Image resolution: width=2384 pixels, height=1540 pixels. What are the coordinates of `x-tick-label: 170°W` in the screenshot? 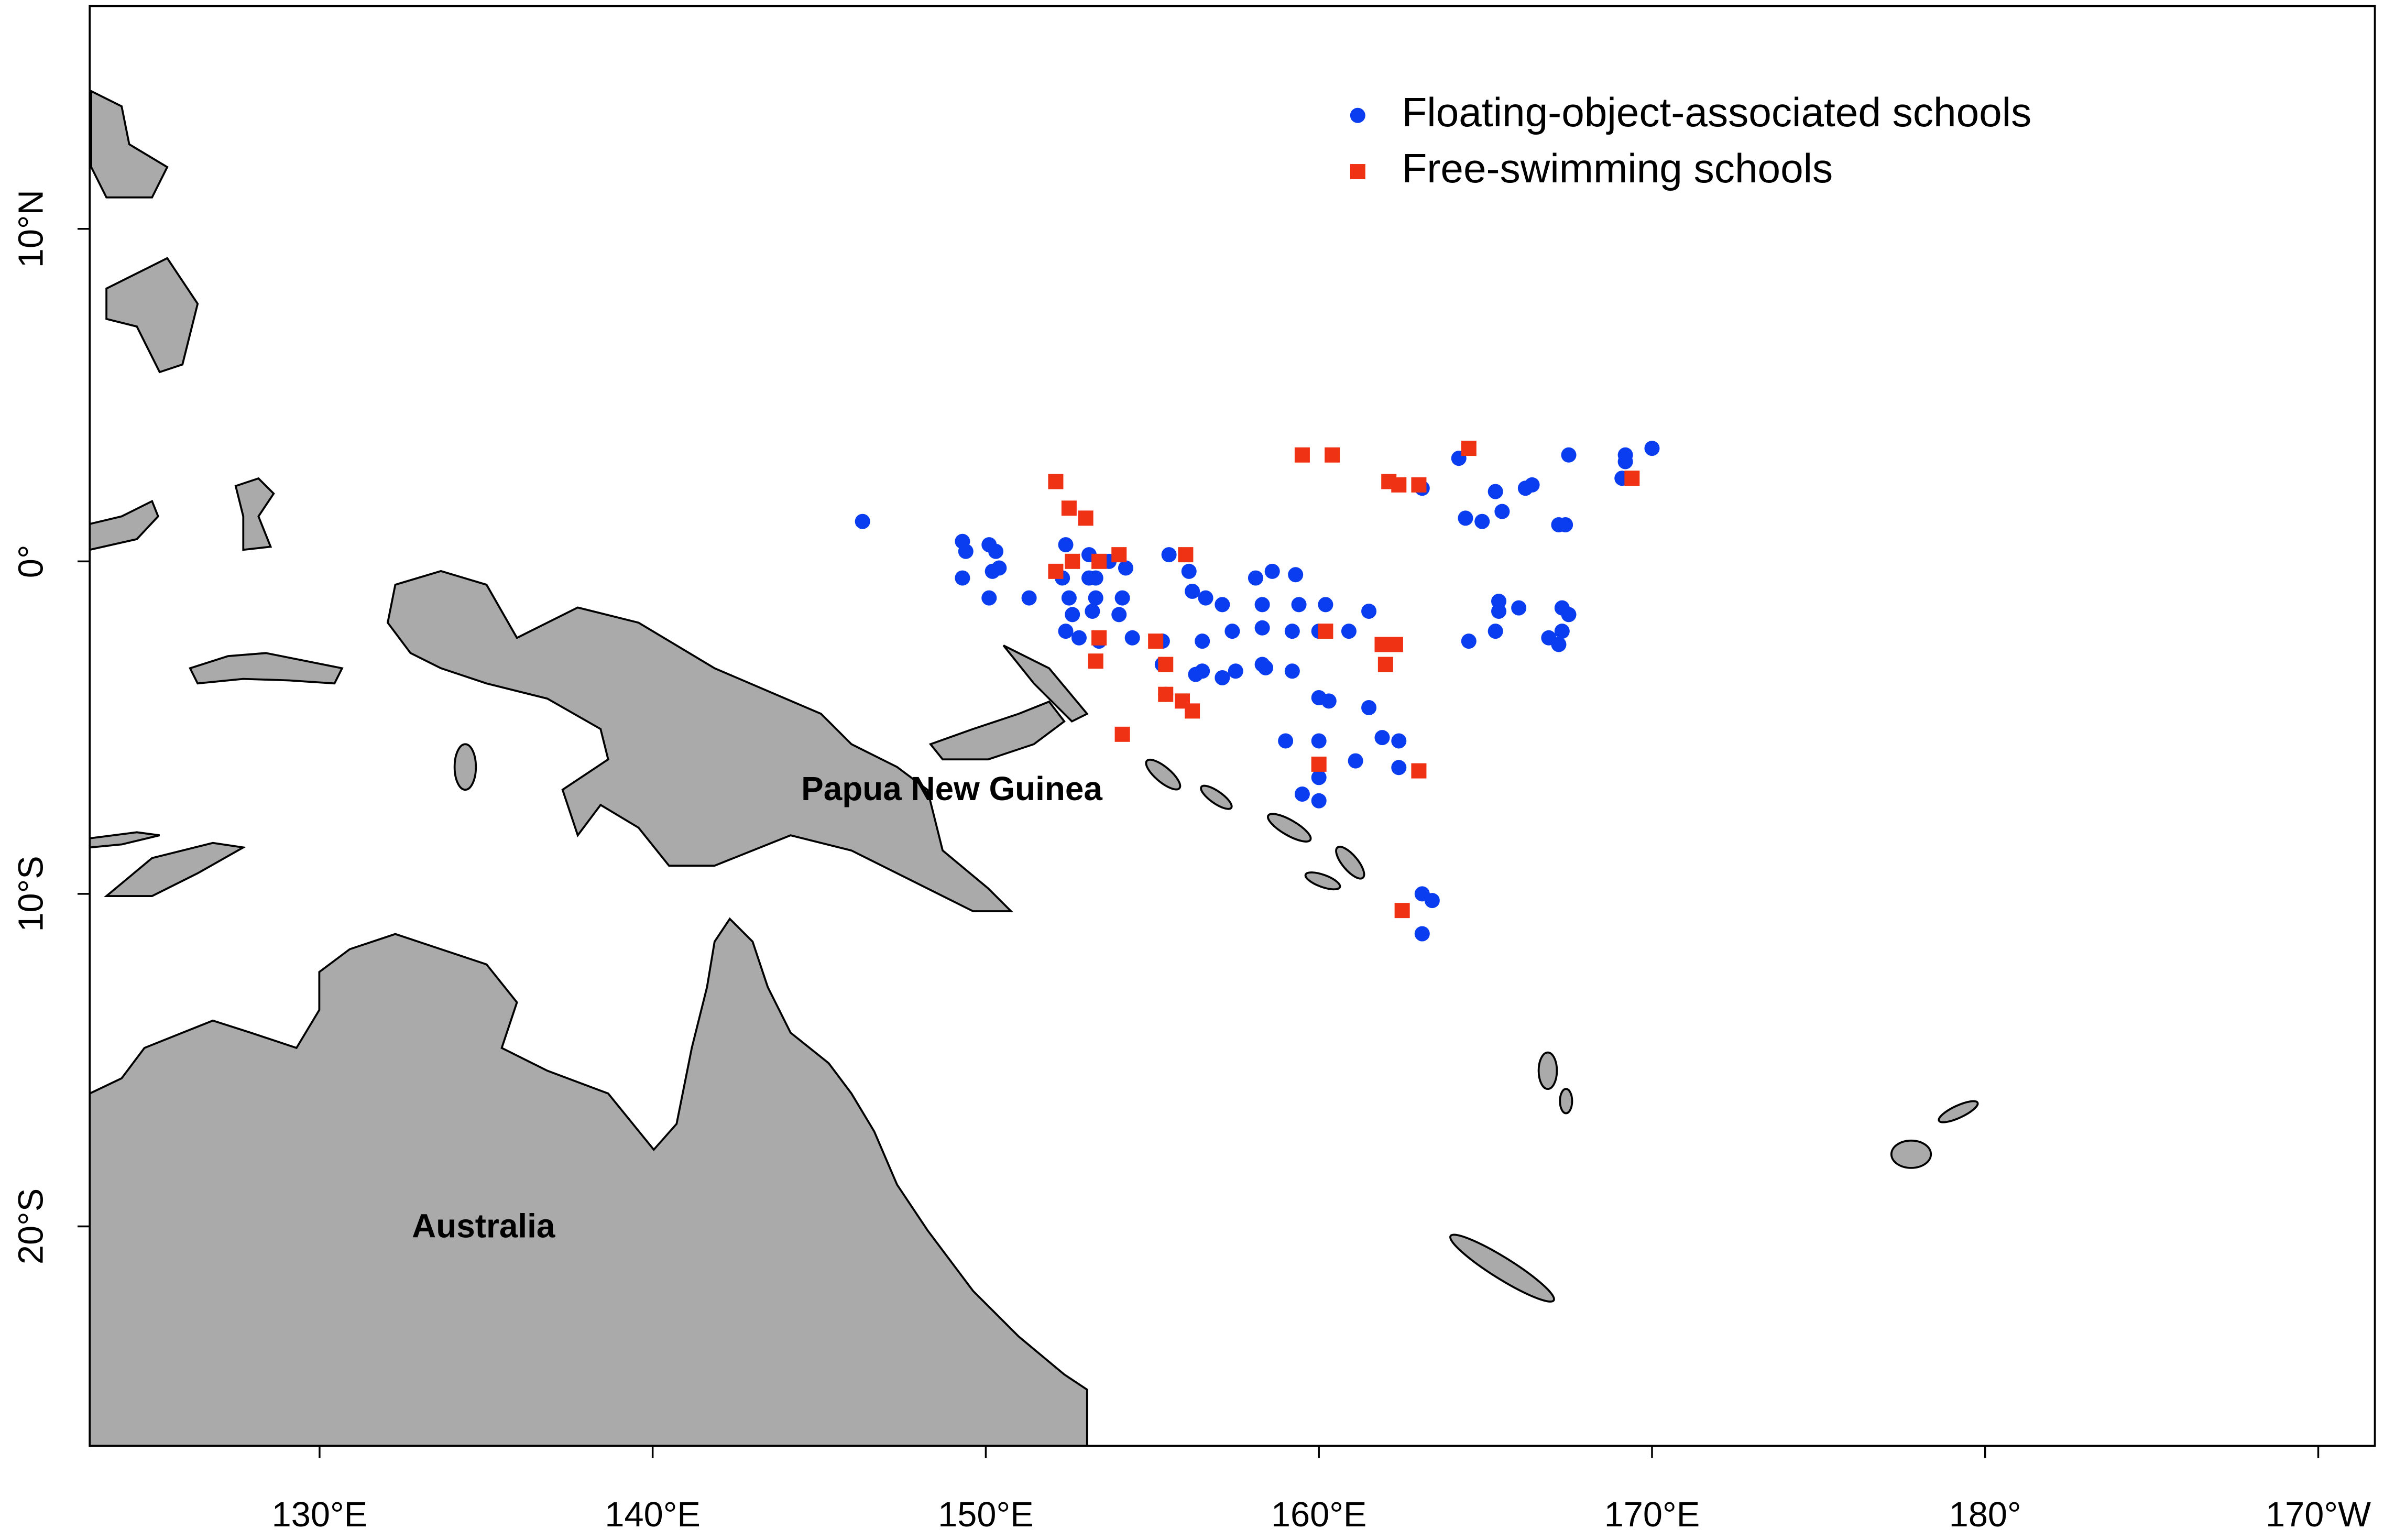 It's located at (2319, 1514).